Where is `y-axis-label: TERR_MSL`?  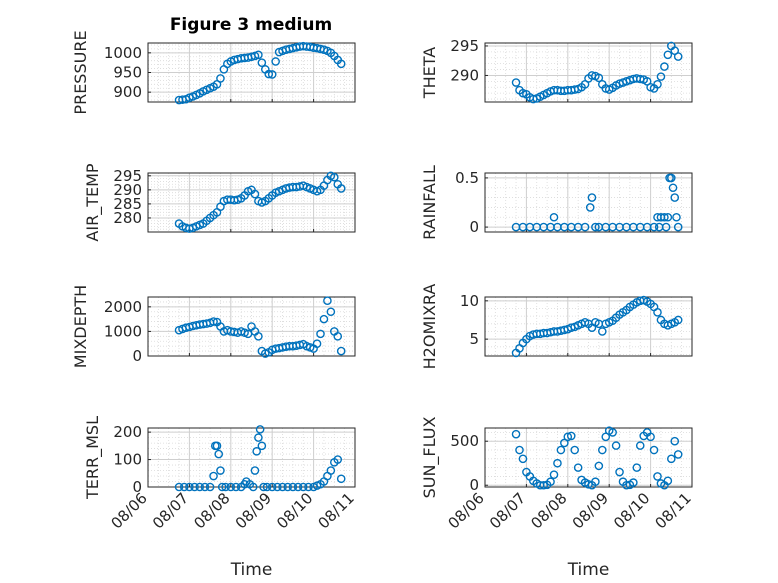 y-axis-label: TERR_MSL is located at coordinates (93, 458).